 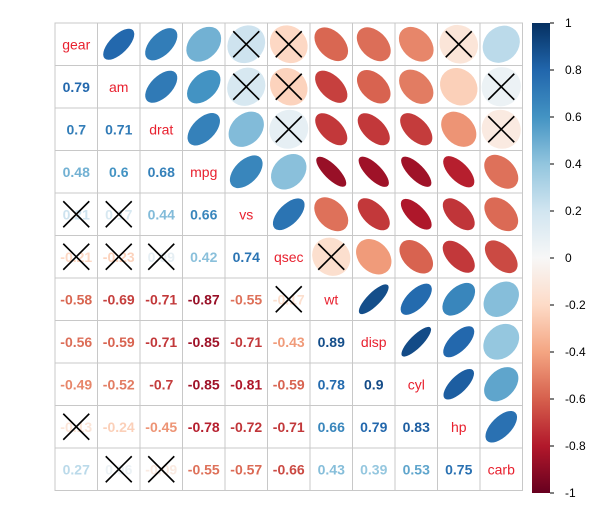 I want to click on correlation-value: 0.9, so click(x=374, y=384).